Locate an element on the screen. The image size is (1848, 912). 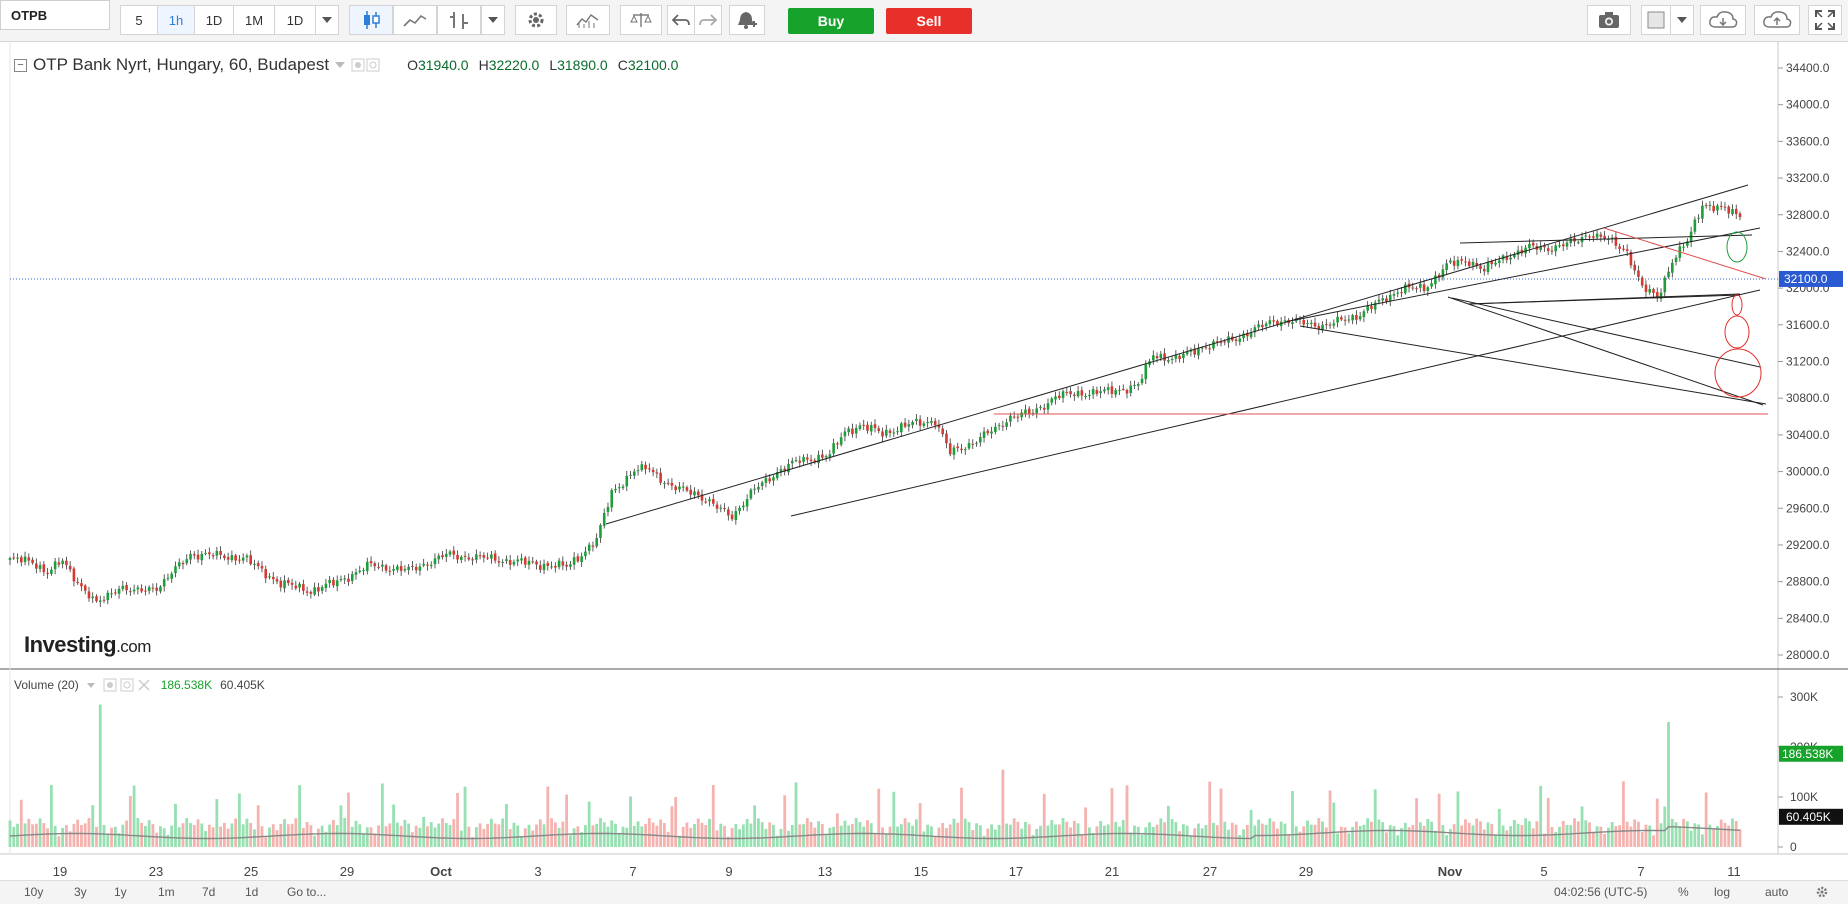
chart-type-dropdown is located at coordinates (493, 20).